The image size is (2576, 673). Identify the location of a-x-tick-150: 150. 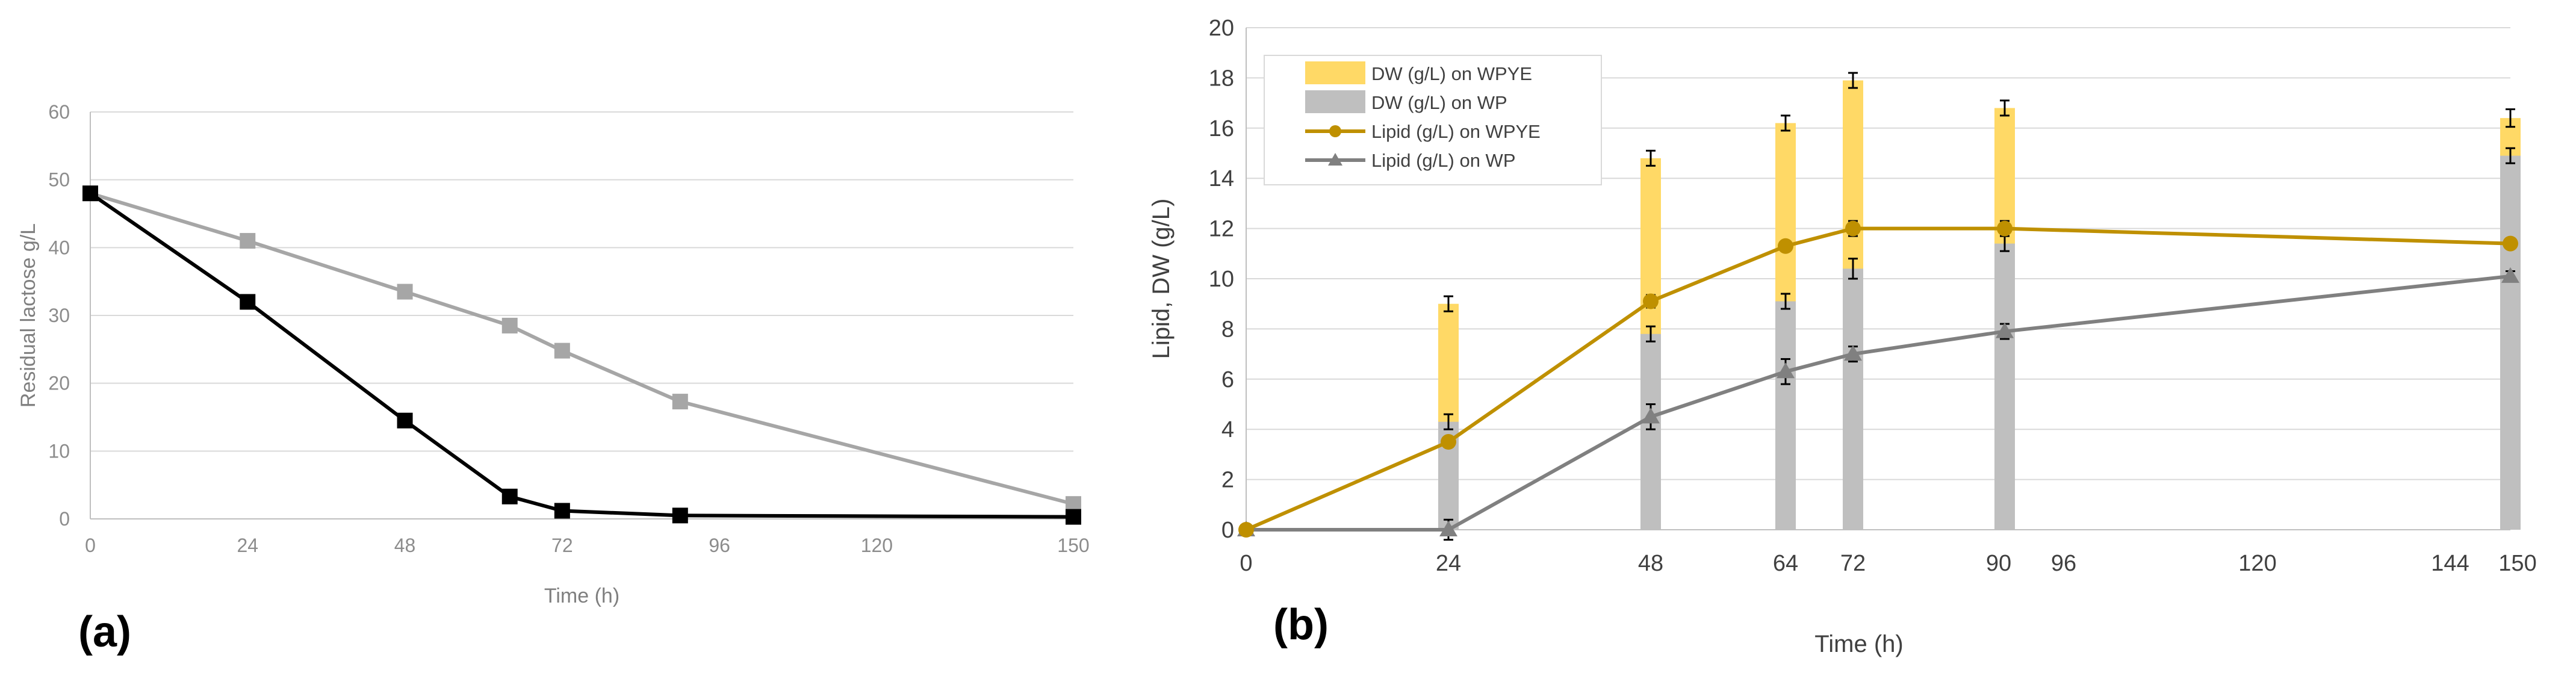
(1073, 545).